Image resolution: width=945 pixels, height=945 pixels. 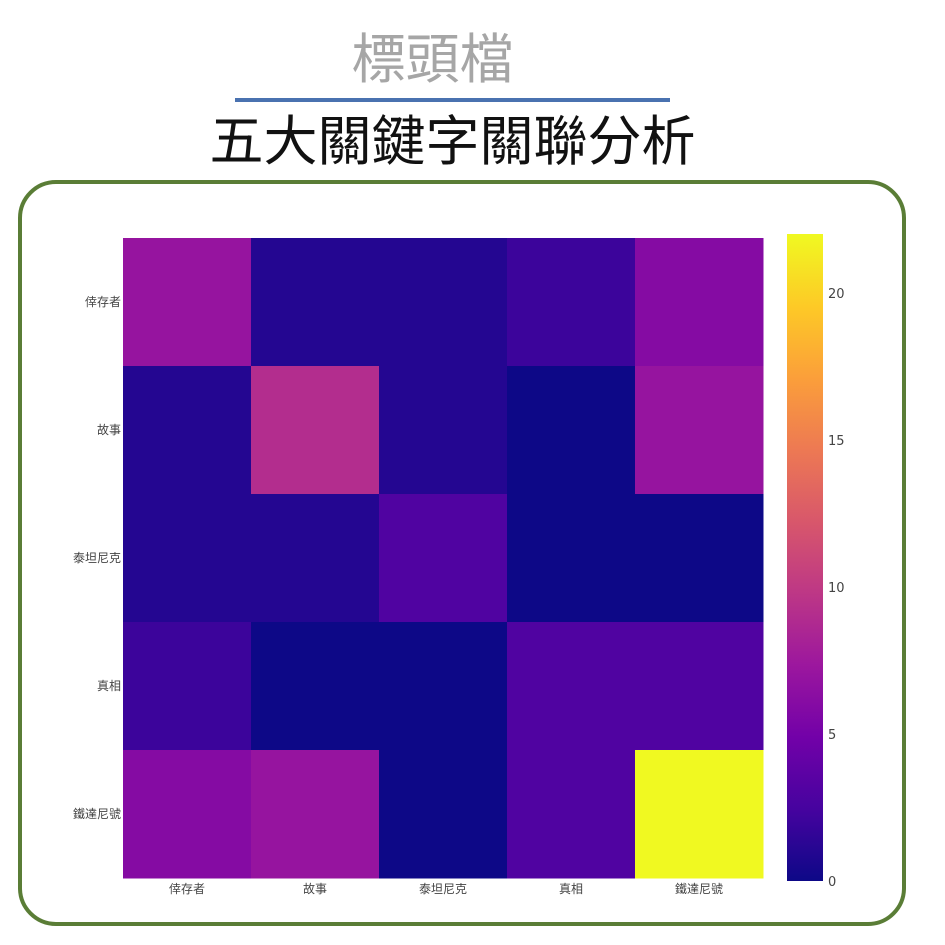 I want to click on colorbar-tick-label: 5, so click(x=832, y=735).